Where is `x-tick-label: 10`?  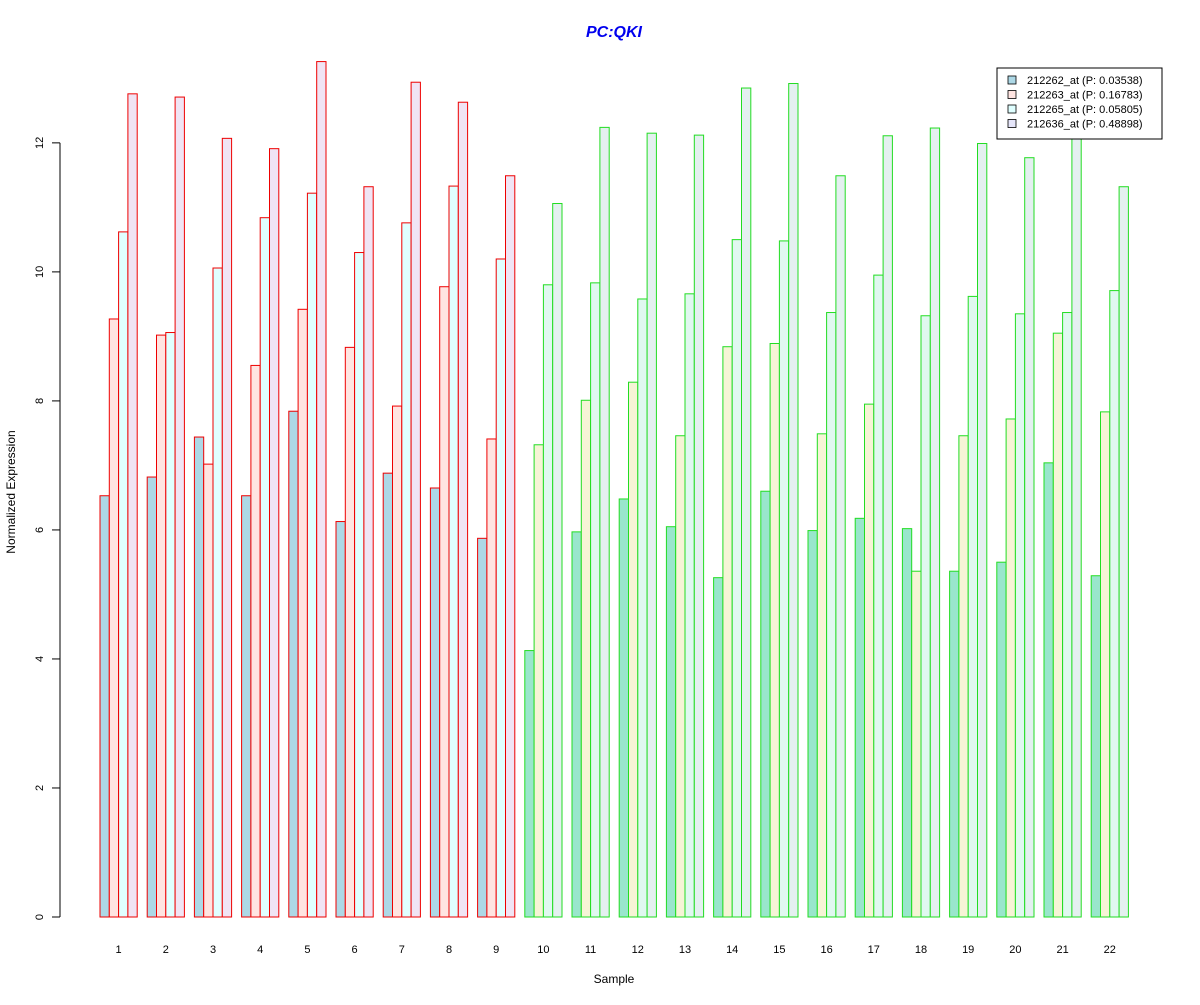
x-tick-label: 10 is located at coordinates (543, 950).